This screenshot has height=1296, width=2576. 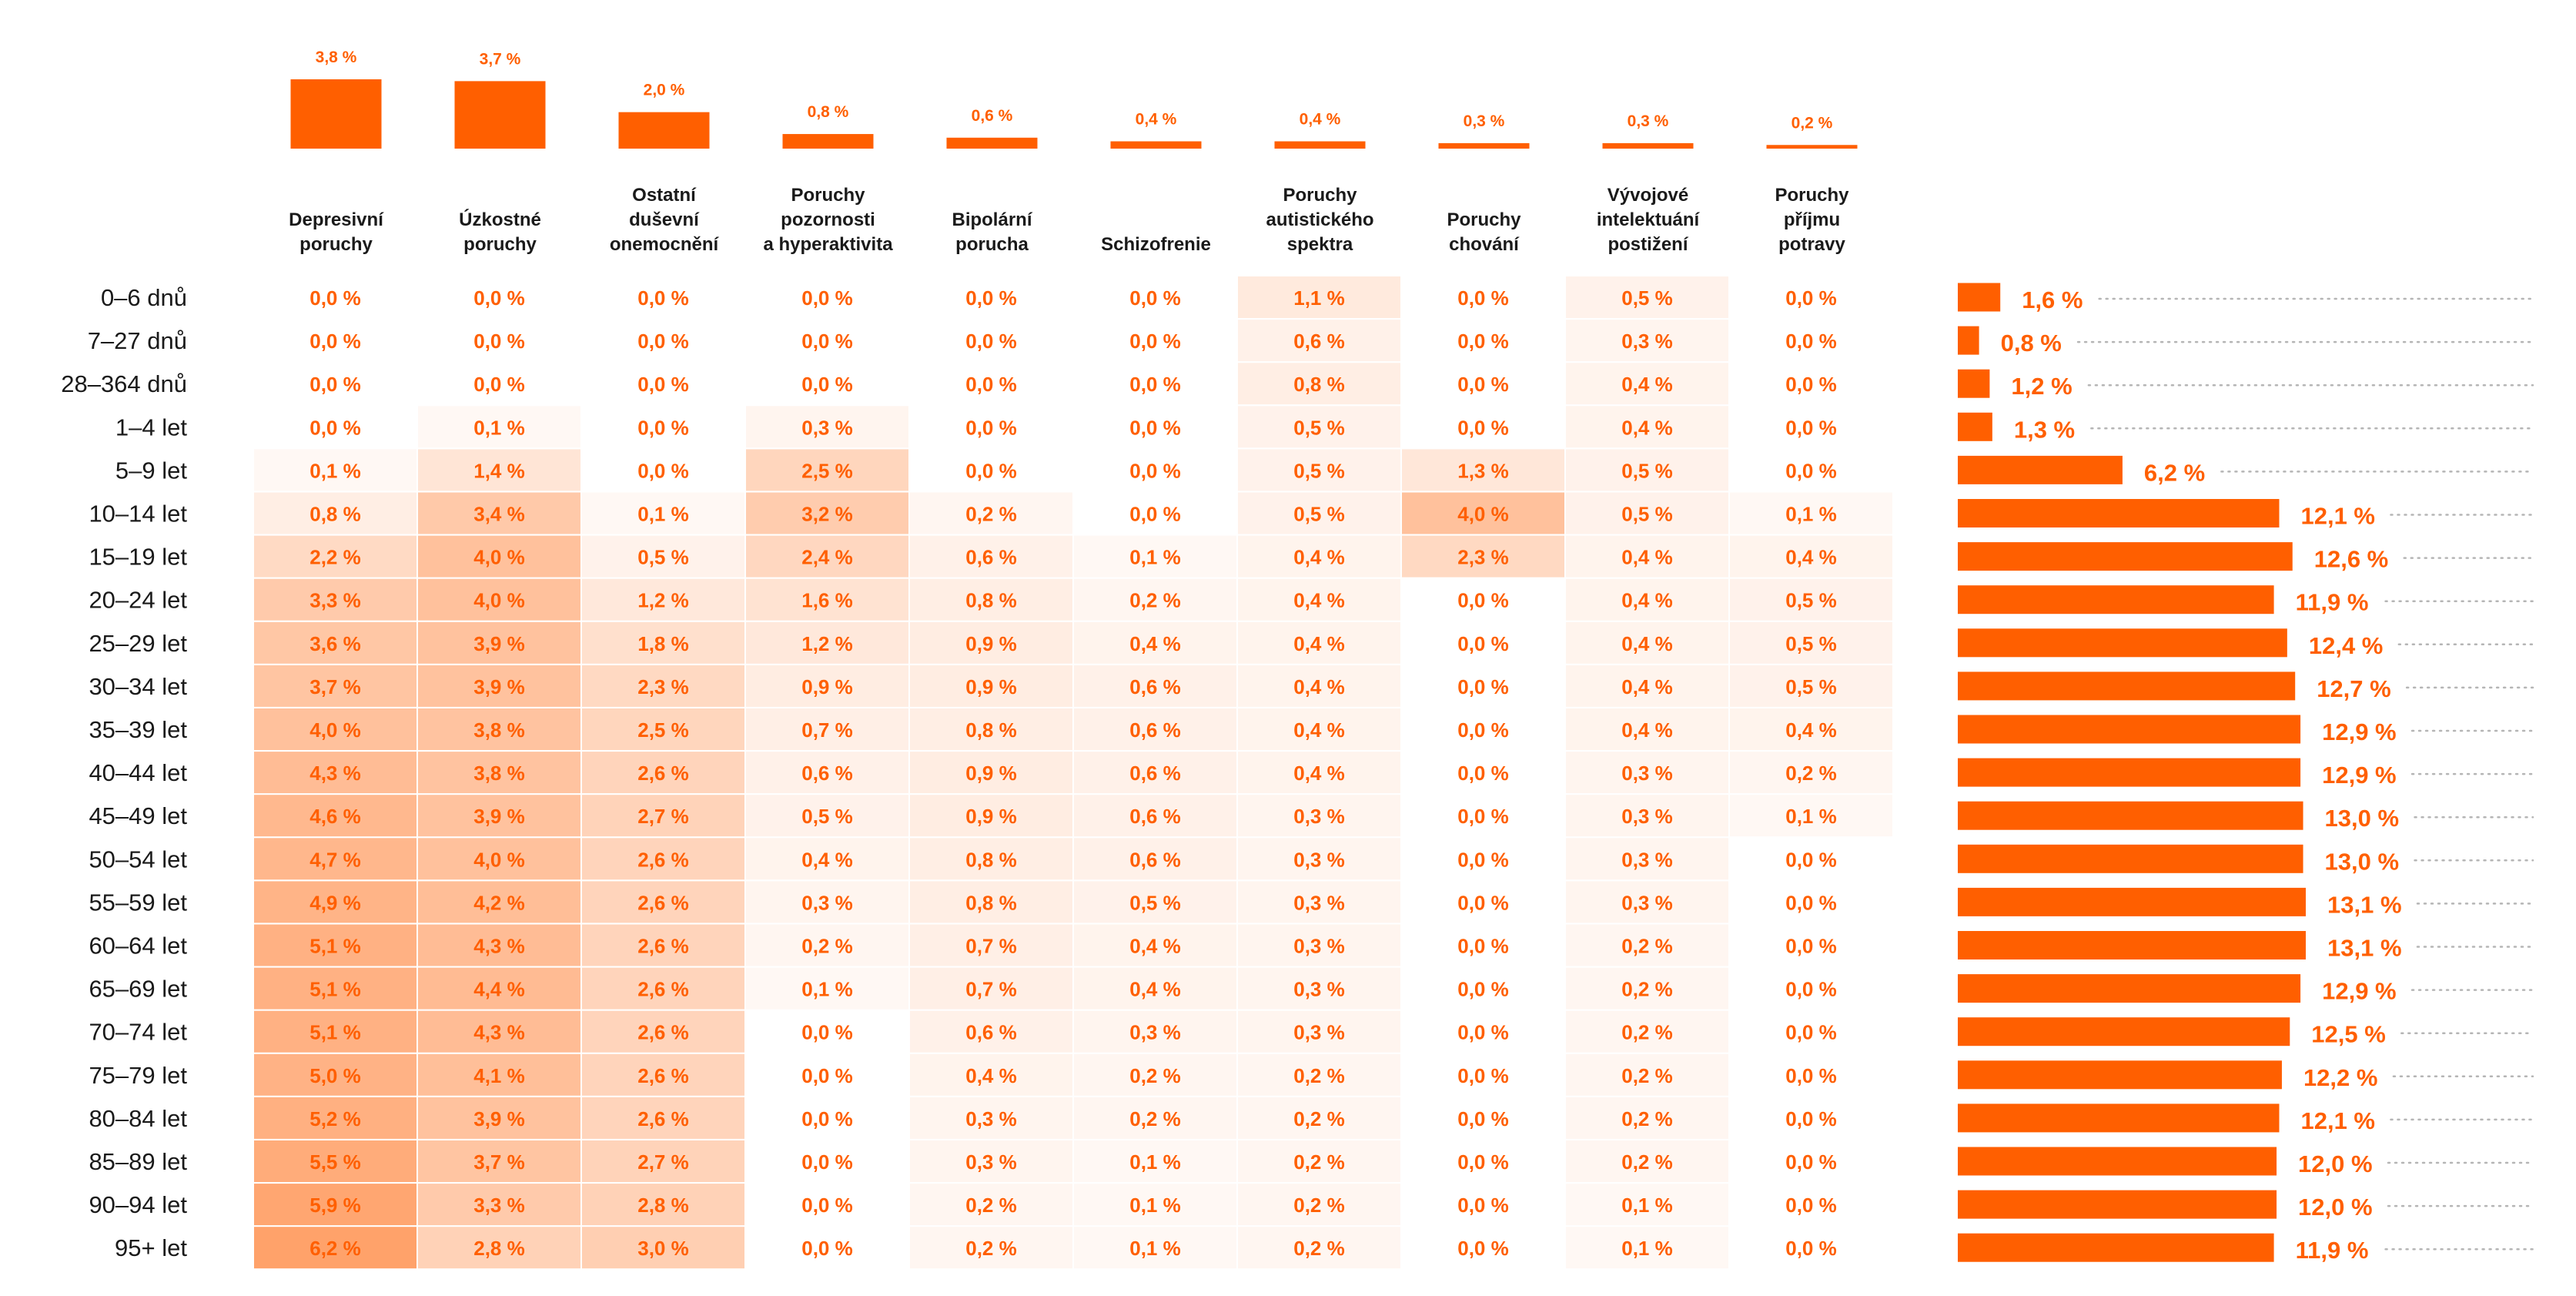 What do you see at coordinates (335, 816) in the screenshot?
I see `heatmap-cell-label: 4,6 %` at bounding box center [335, 816].